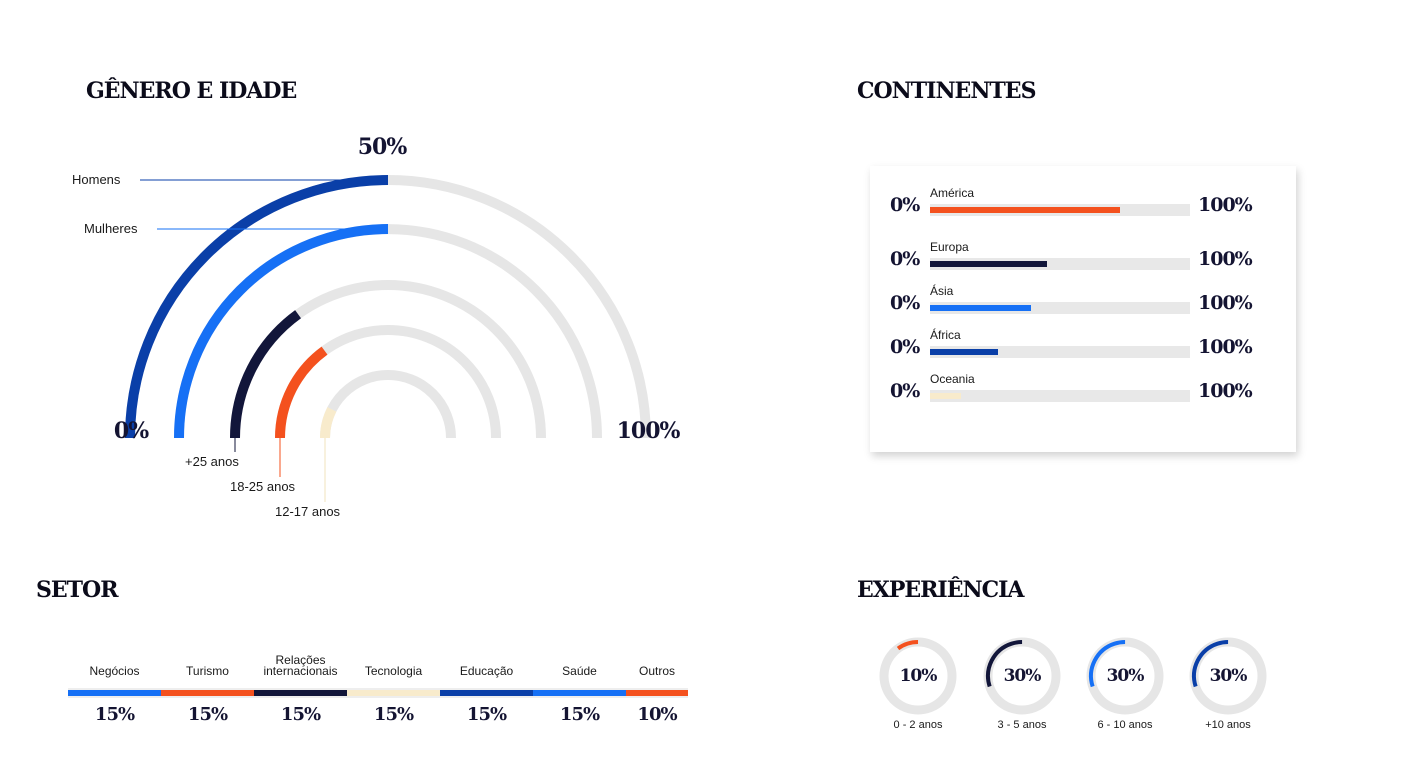  I want to click on continent-label: Ásia, so click(942, 291).